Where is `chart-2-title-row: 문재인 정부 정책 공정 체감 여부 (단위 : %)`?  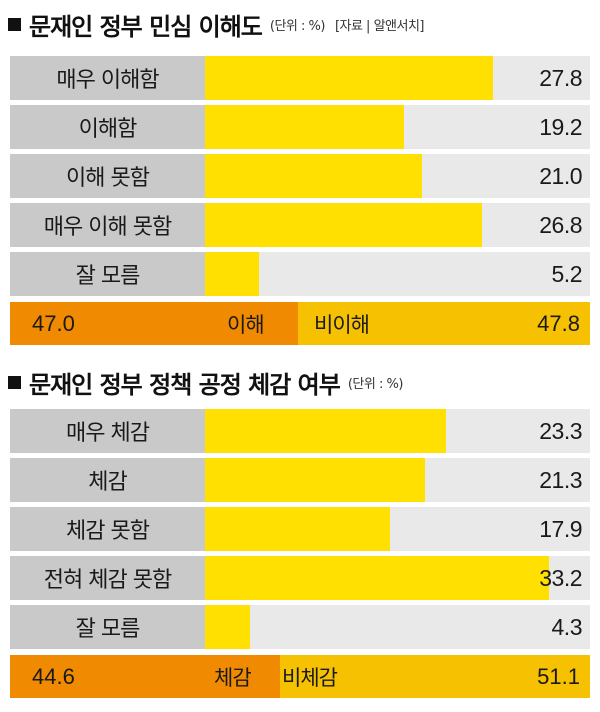 chart-2-title-row: 문재인 정부 정책 공정 체감 여부 (단위 : %) is located at coordinates (205, 382).